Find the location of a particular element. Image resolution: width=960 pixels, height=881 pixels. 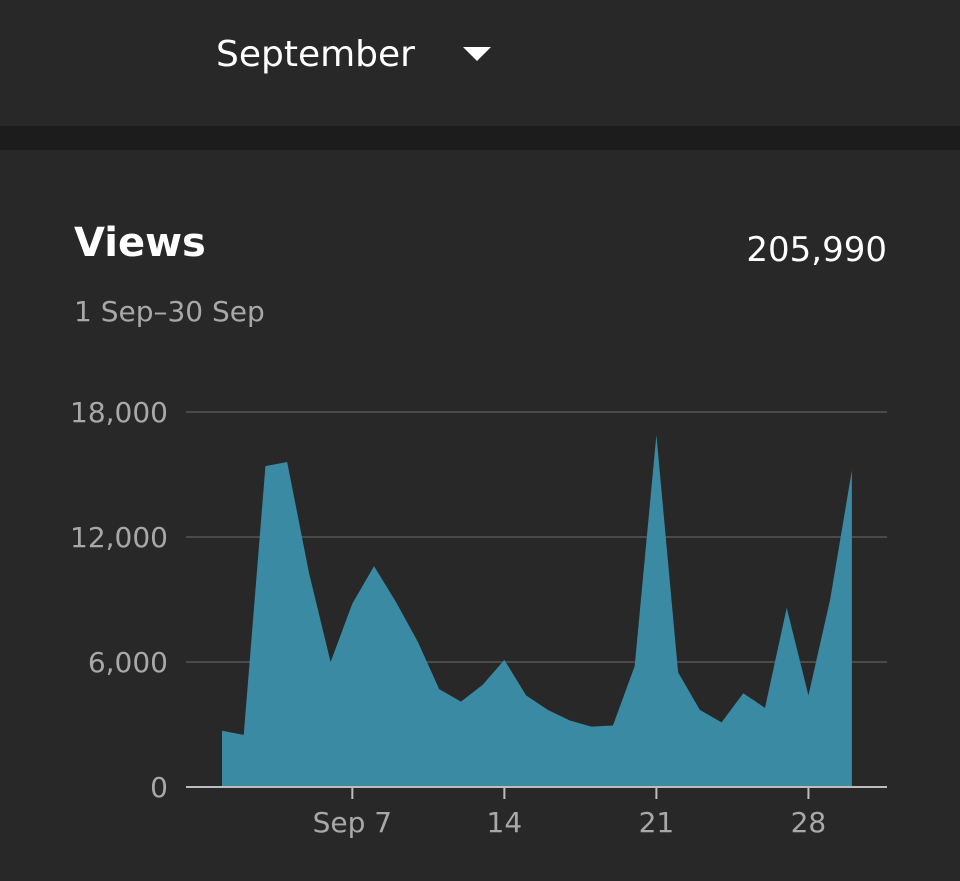

section-divider is located at coordinates (480, 138).